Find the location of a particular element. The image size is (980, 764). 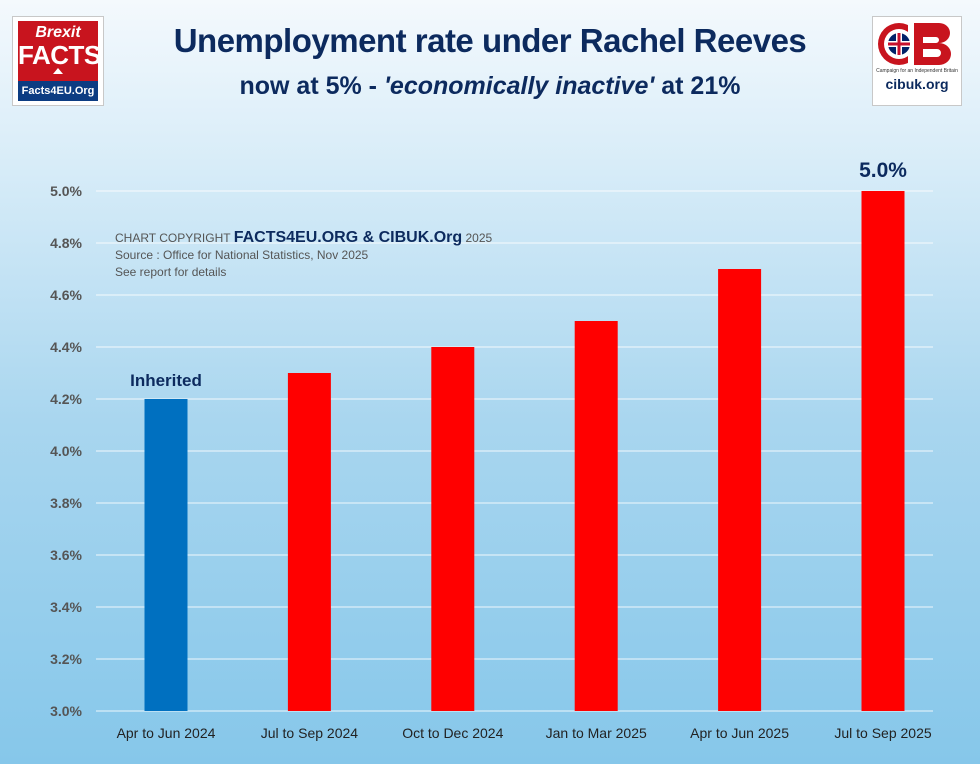

logo-facts-text: FACTS is located at coordinates (59, 55).